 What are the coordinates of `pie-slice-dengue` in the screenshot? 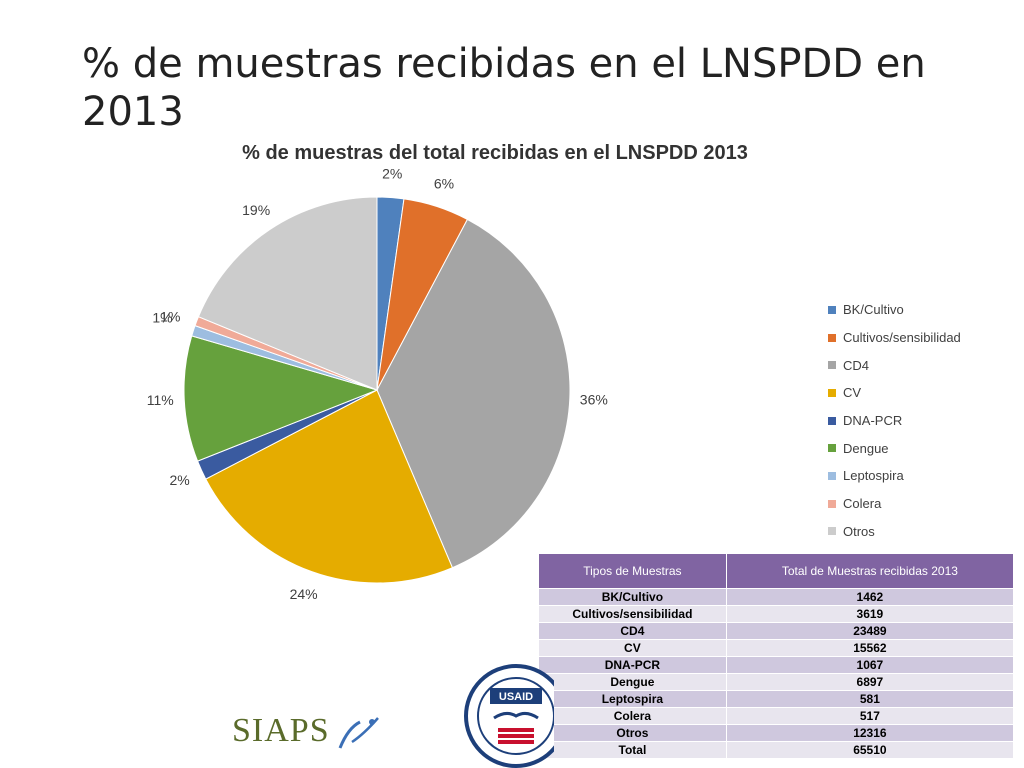 It's located at (281, 398).